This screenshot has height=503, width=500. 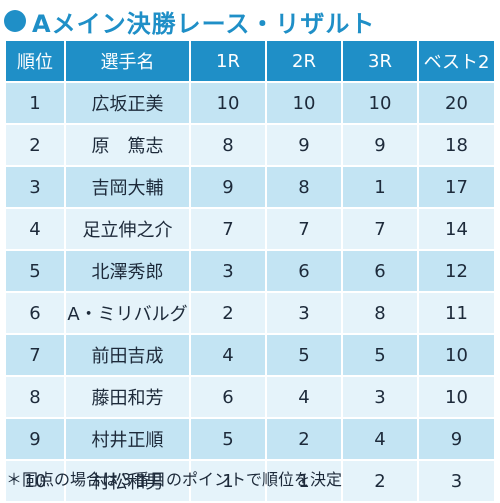 I want to click on round-1-cell: 7, so click(x=228, y=229).